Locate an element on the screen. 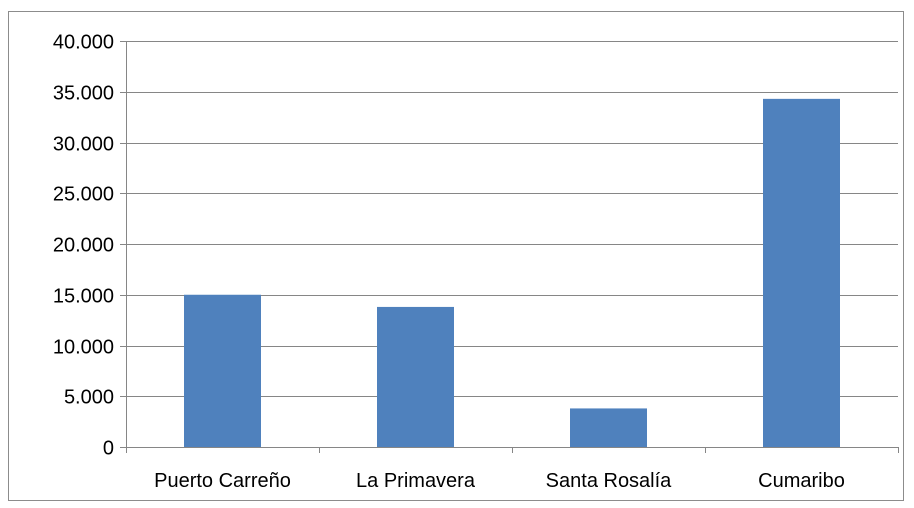  y-tick-label: 35.000 is located at coordinates (83, 94).